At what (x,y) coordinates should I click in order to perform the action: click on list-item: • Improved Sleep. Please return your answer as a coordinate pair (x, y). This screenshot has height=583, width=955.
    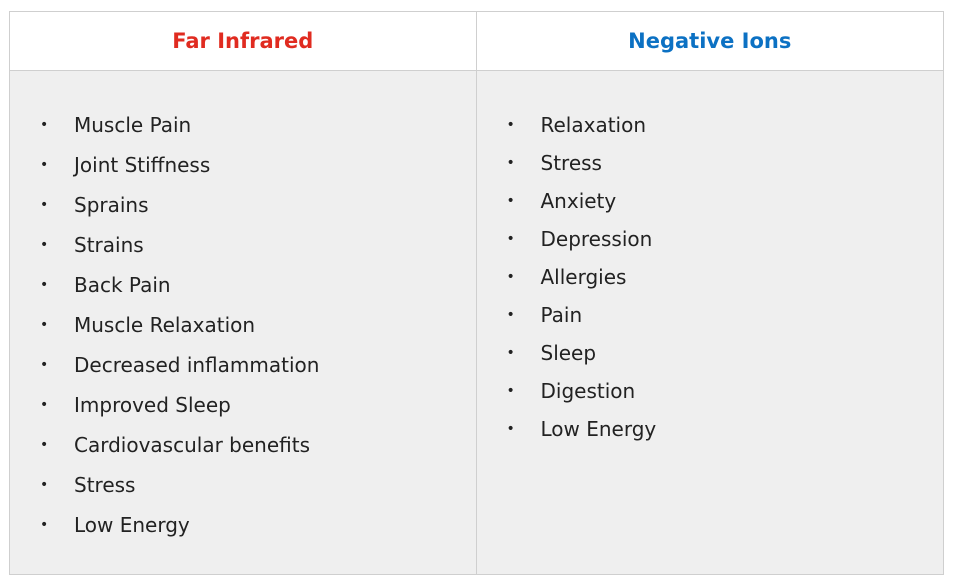
    Looking at the image, I should click on (243, 409).